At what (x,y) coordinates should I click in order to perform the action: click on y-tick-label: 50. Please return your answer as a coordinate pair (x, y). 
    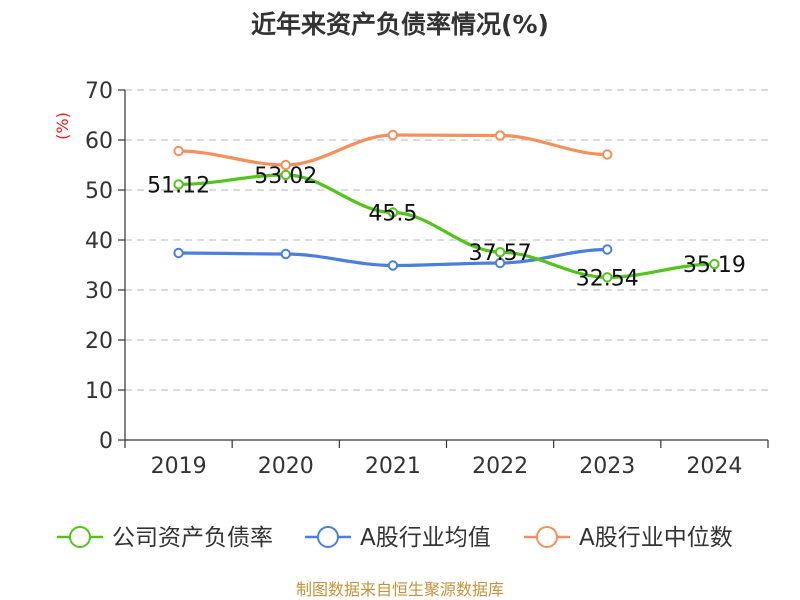
    Looking at the image, I should click on (99, 191).